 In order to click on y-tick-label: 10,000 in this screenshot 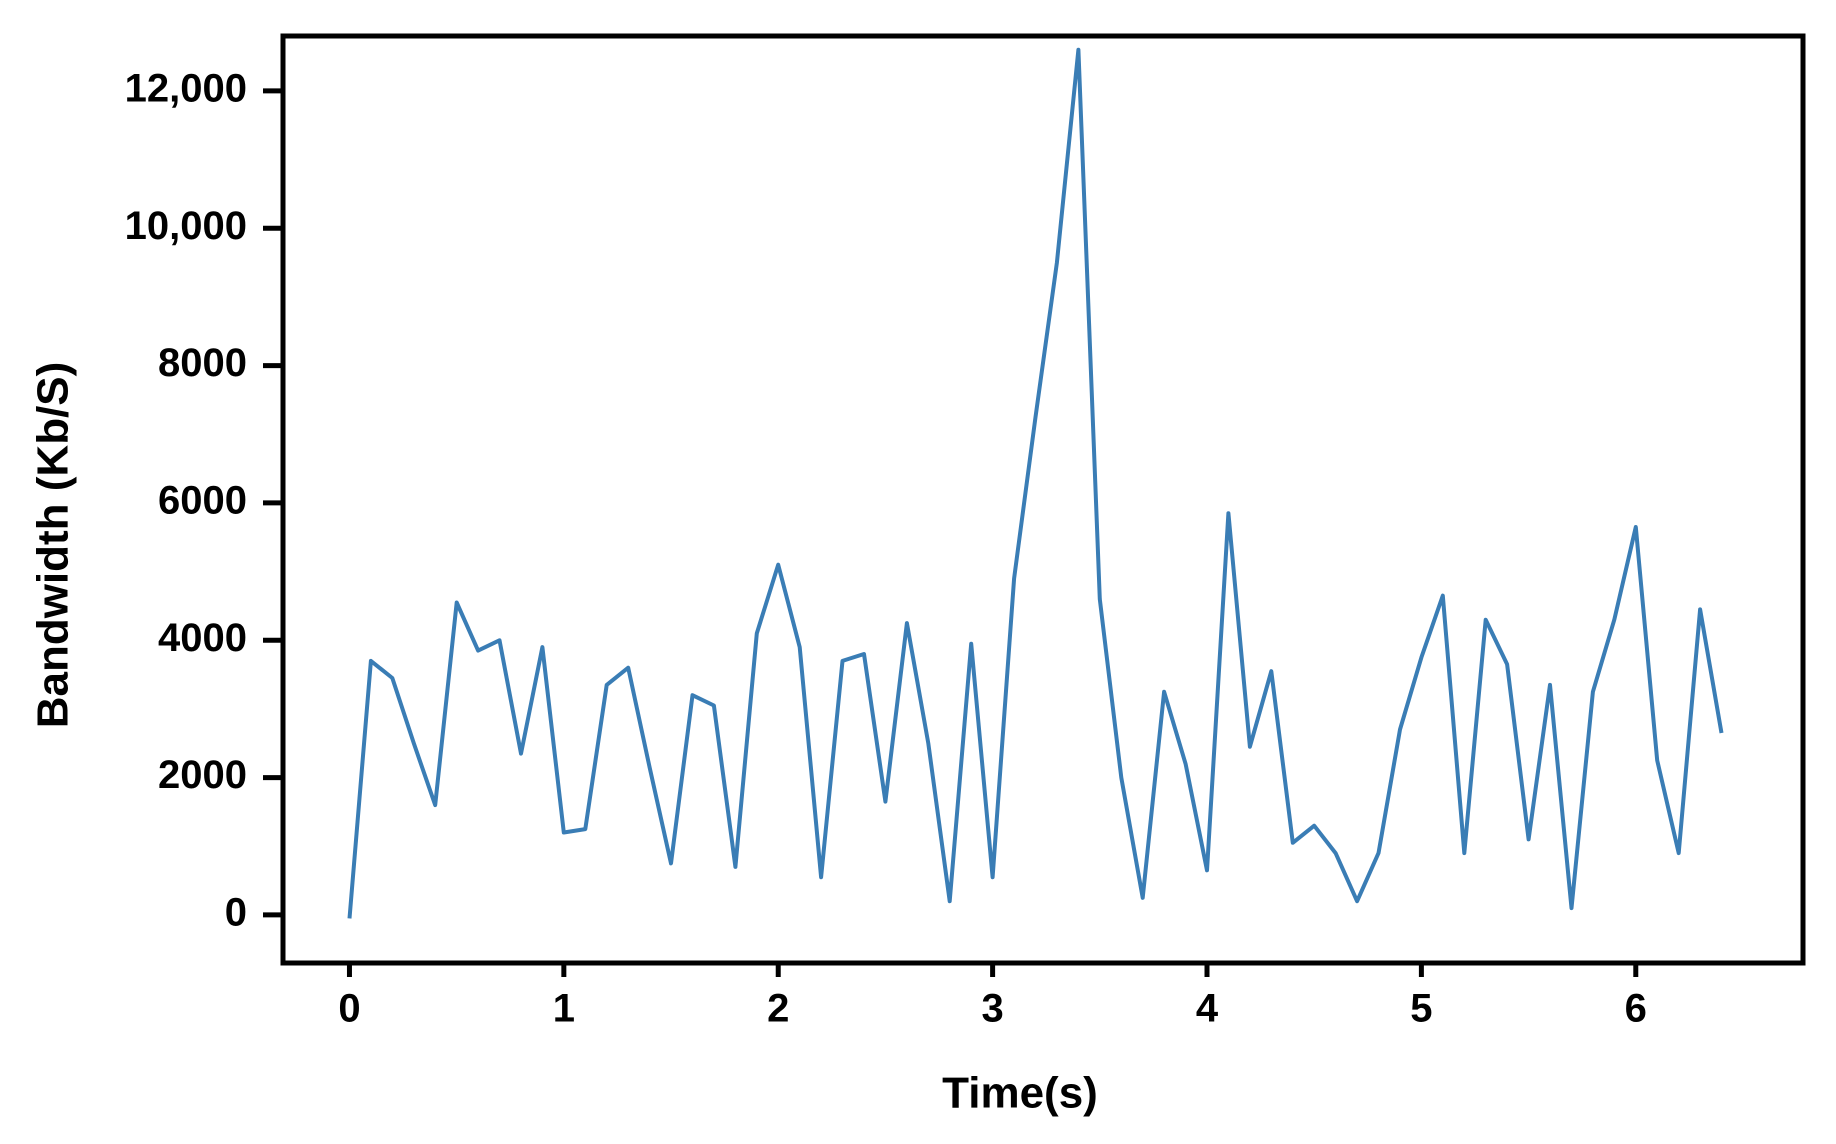, I will do `click(186, 226)`.